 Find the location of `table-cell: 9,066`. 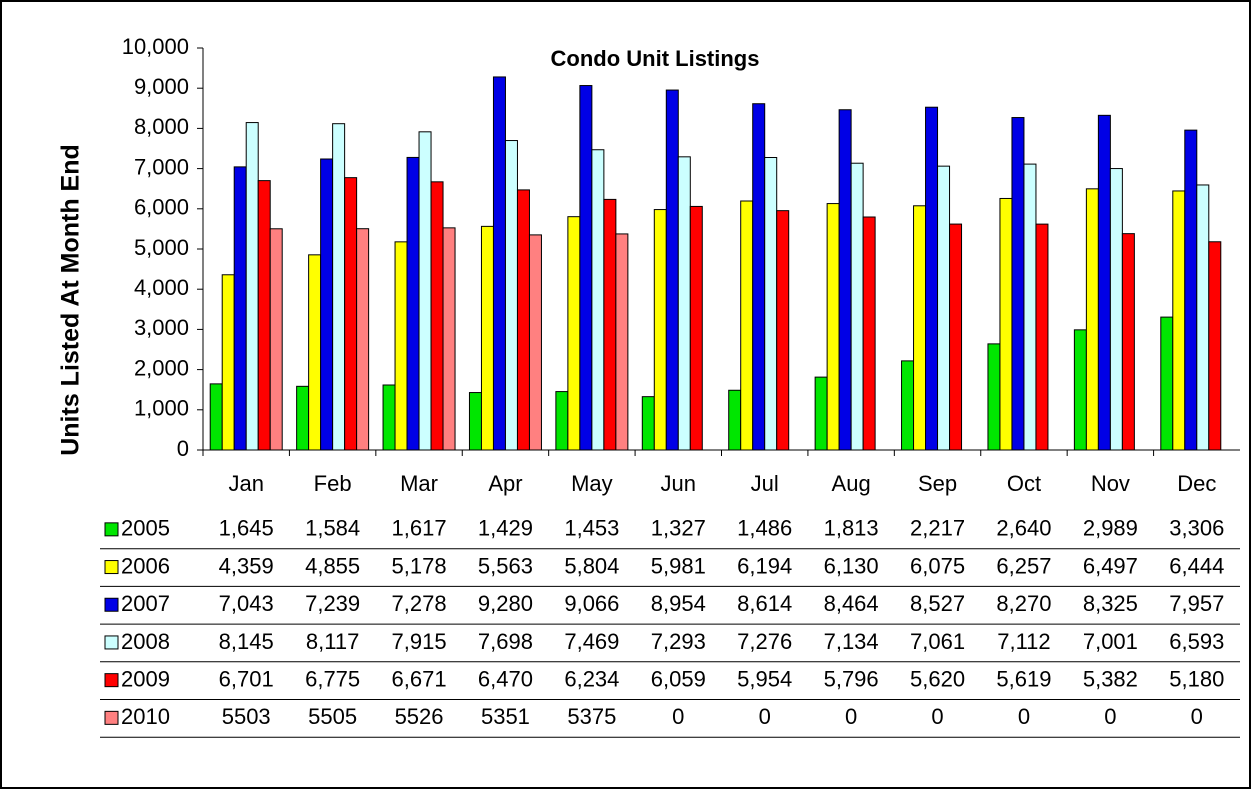

table-cell: 9,066 is located at coordinates (591, 603).